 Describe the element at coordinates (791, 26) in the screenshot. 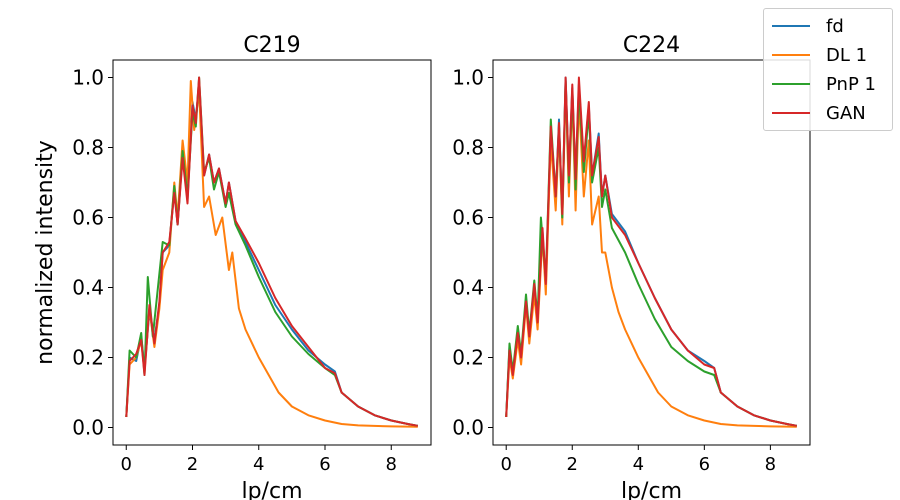

I see `legend-swatch-fd` at that location.